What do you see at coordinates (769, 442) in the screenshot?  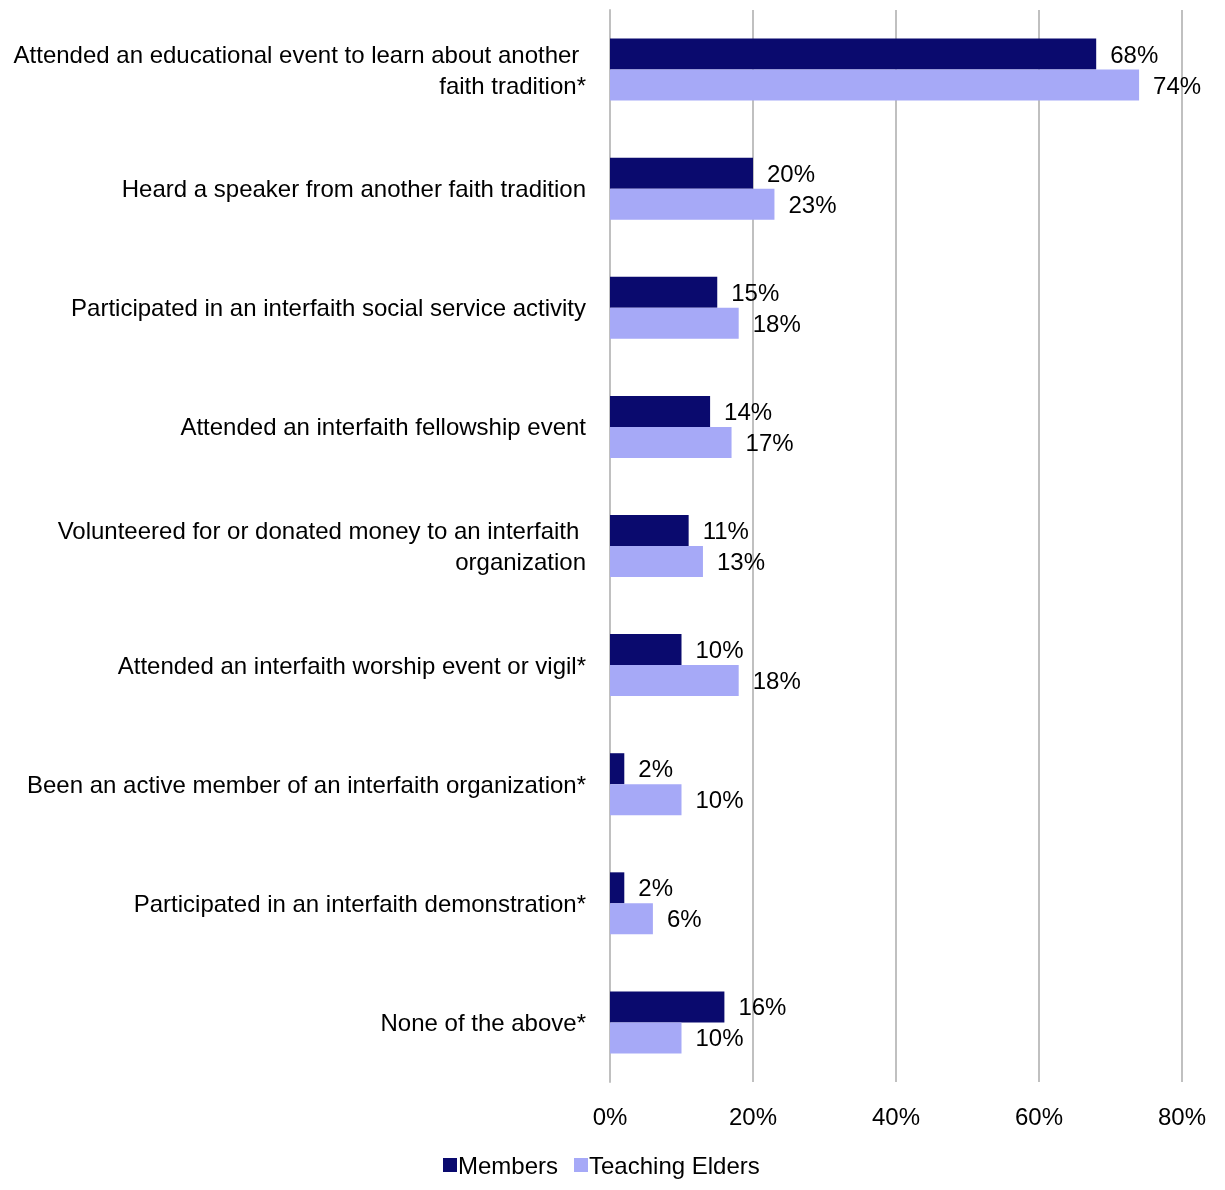 I see `data-label: 17%` at bounding box center [769, 442].